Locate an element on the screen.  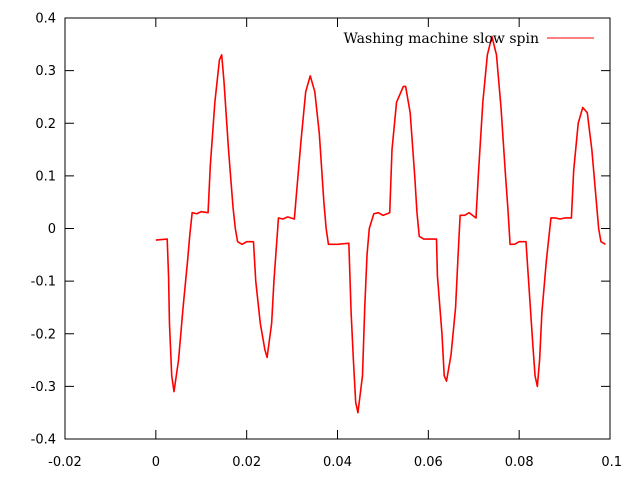
y-tick-label: -0.1 is located at coordinates (43, 282).